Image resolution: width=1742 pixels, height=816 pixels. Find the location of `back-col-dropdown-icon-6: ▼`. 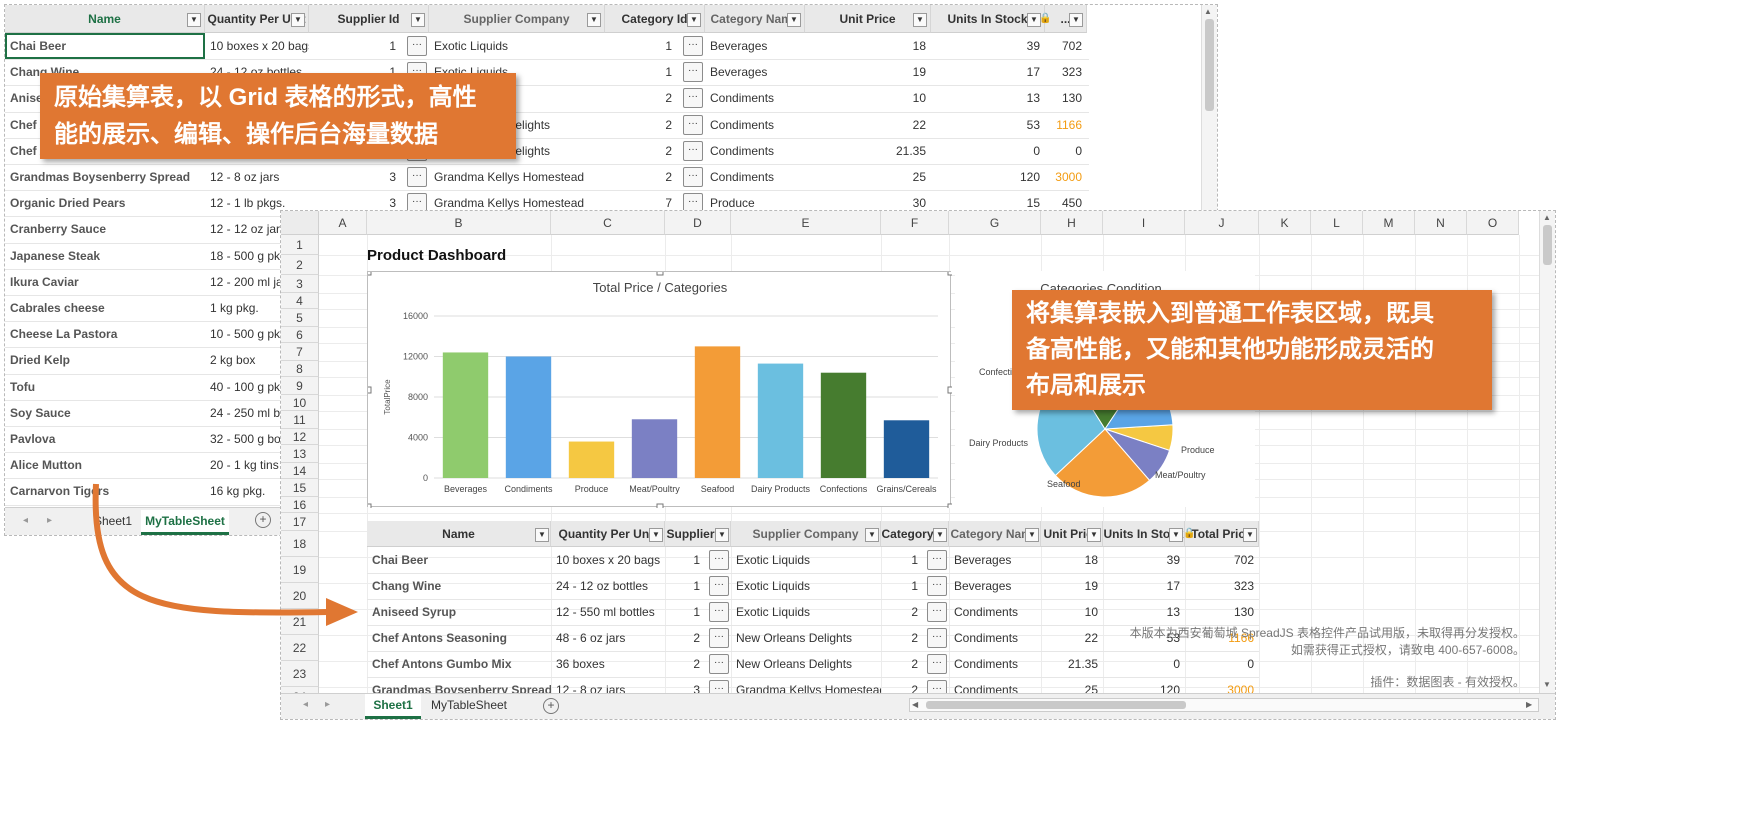

back-col-dropdown-icon-6: ▼ is located at coordinates (920, 20).